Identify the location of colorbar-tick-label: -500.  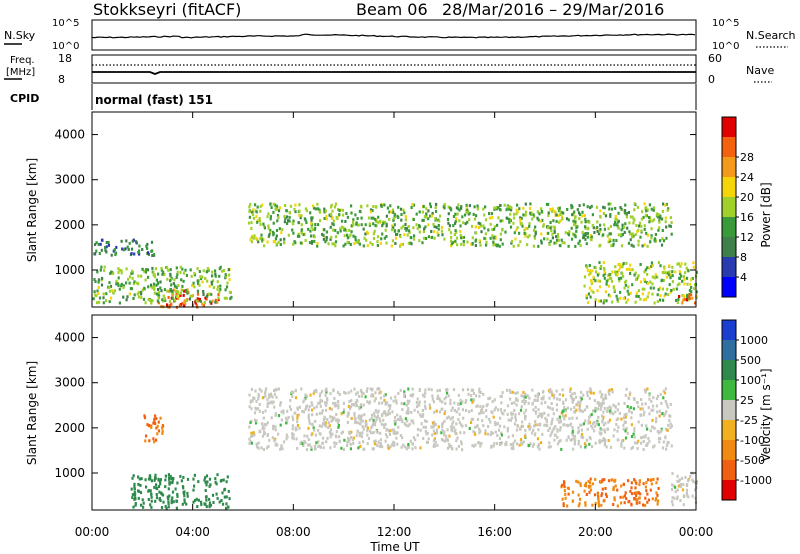
(752, 460).